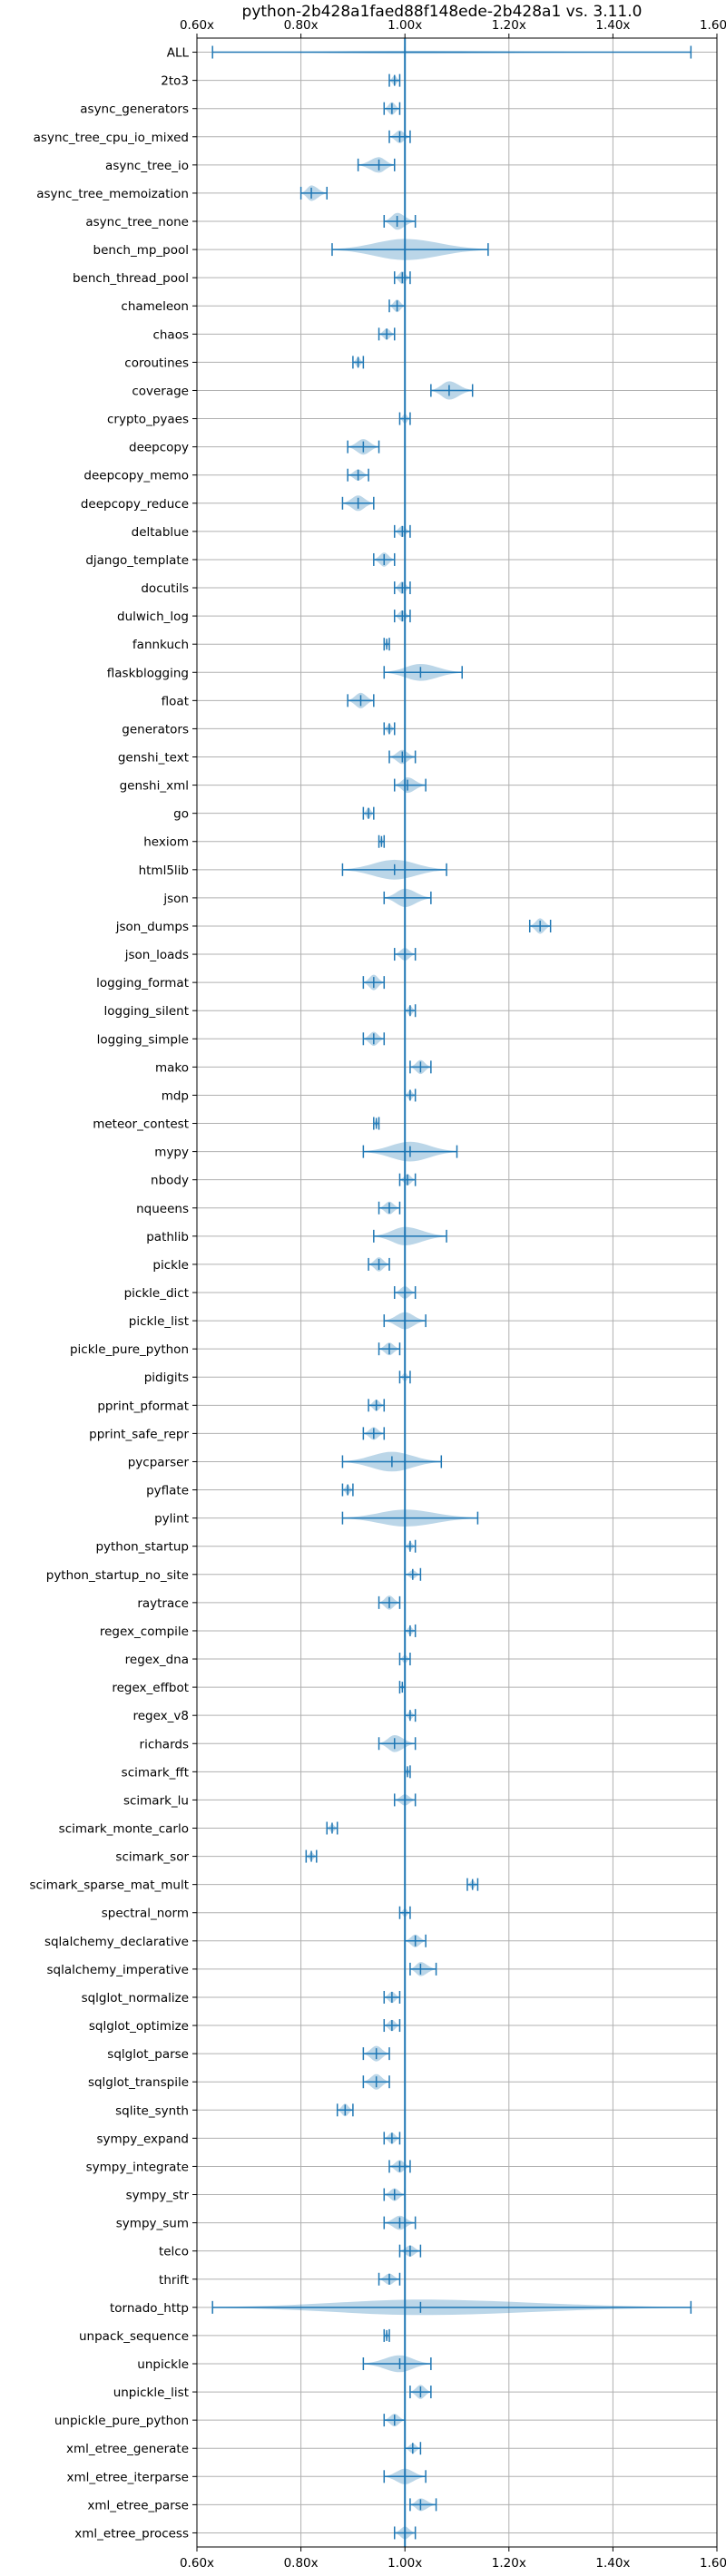 The width and height of the screenshot is (726, 2576). What do you see at coordinates (713, 25) in the screenshot?
I see `x-tick-label-top: 1.60x` at bounding box center [713, 25].